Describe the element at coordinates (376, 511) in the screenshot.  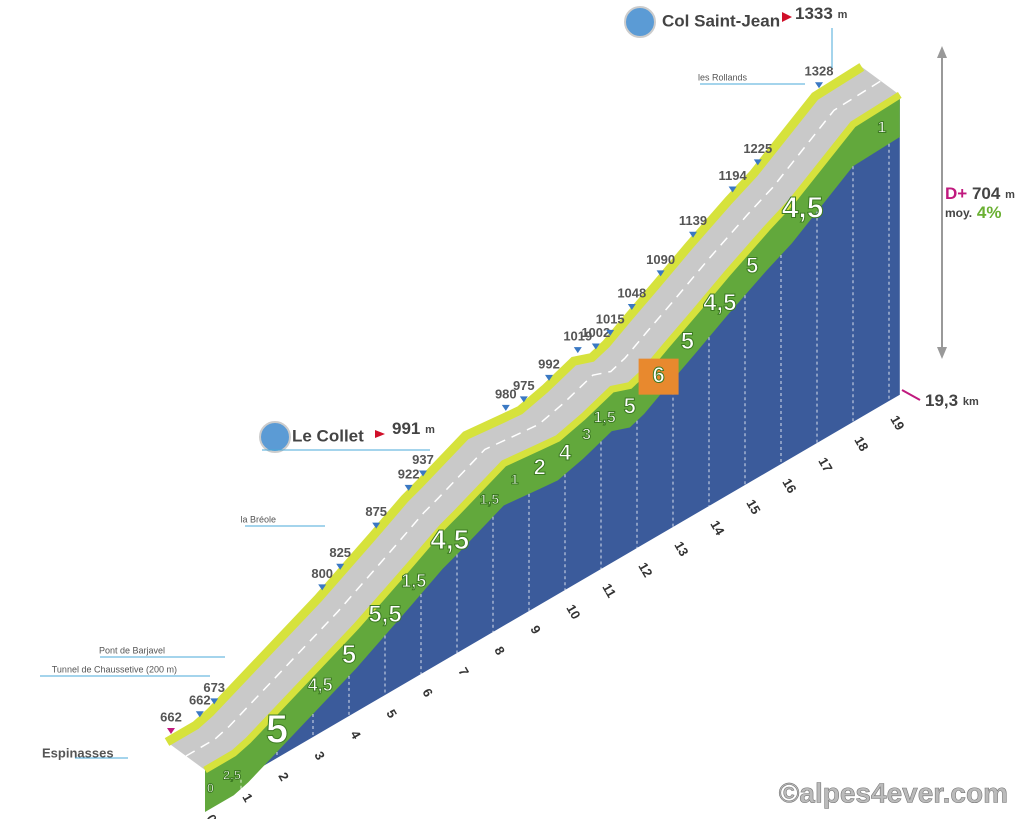
I see `altitude-label: 875` at that location.